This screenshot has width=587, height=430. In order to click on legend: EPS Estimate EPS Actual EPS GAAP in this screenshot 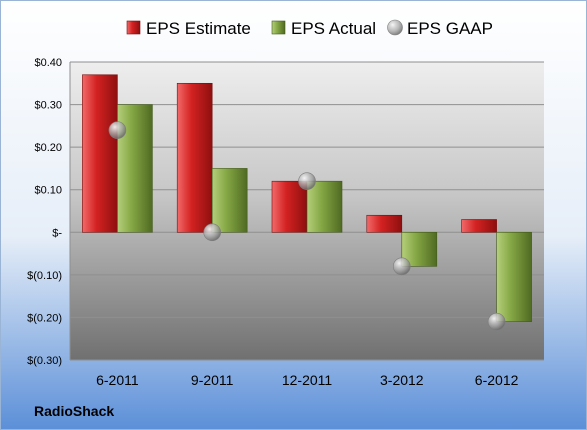, I will do `click(309, 28)`.